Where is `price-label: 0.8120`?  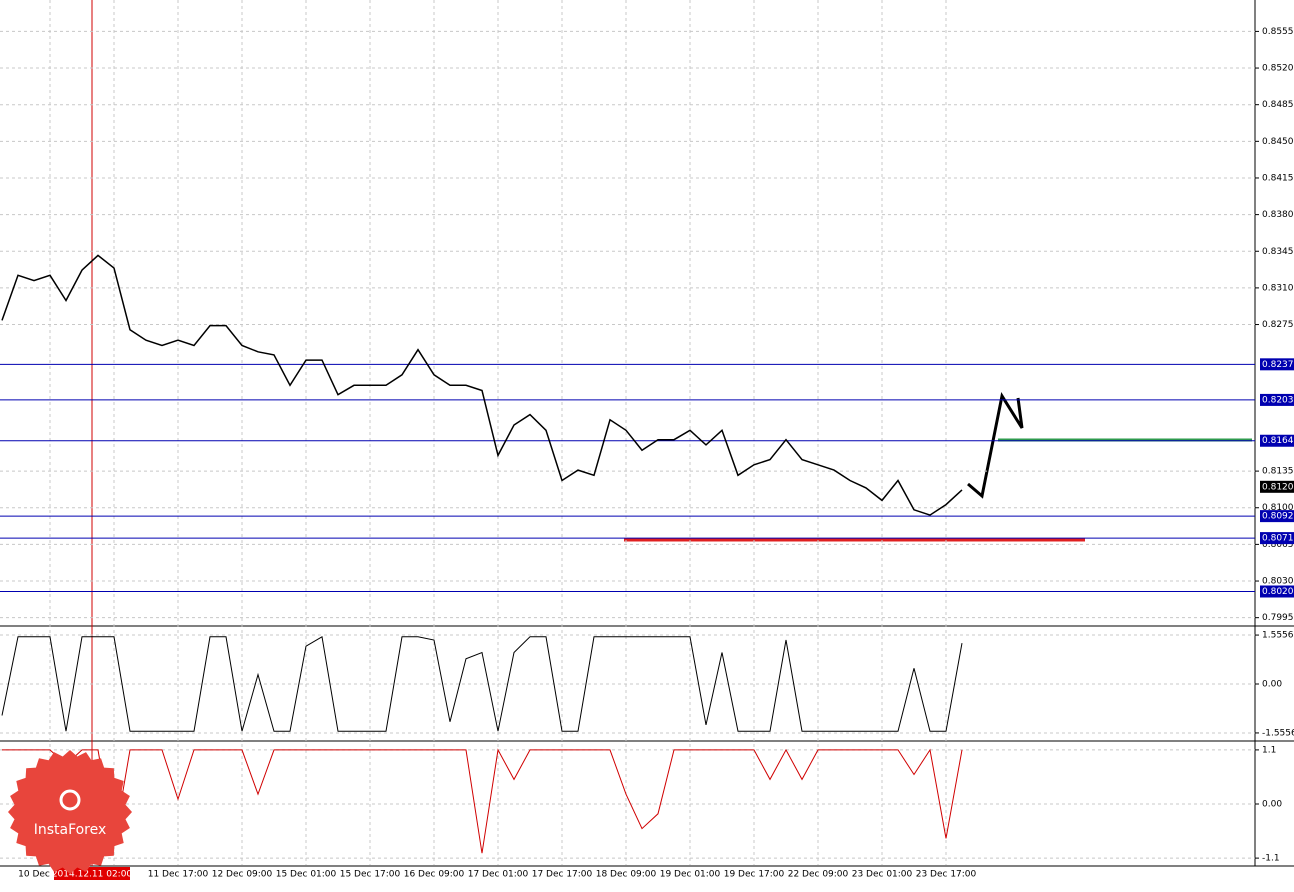
price-label: 0.8120 is located at coordinates (1278, 487).